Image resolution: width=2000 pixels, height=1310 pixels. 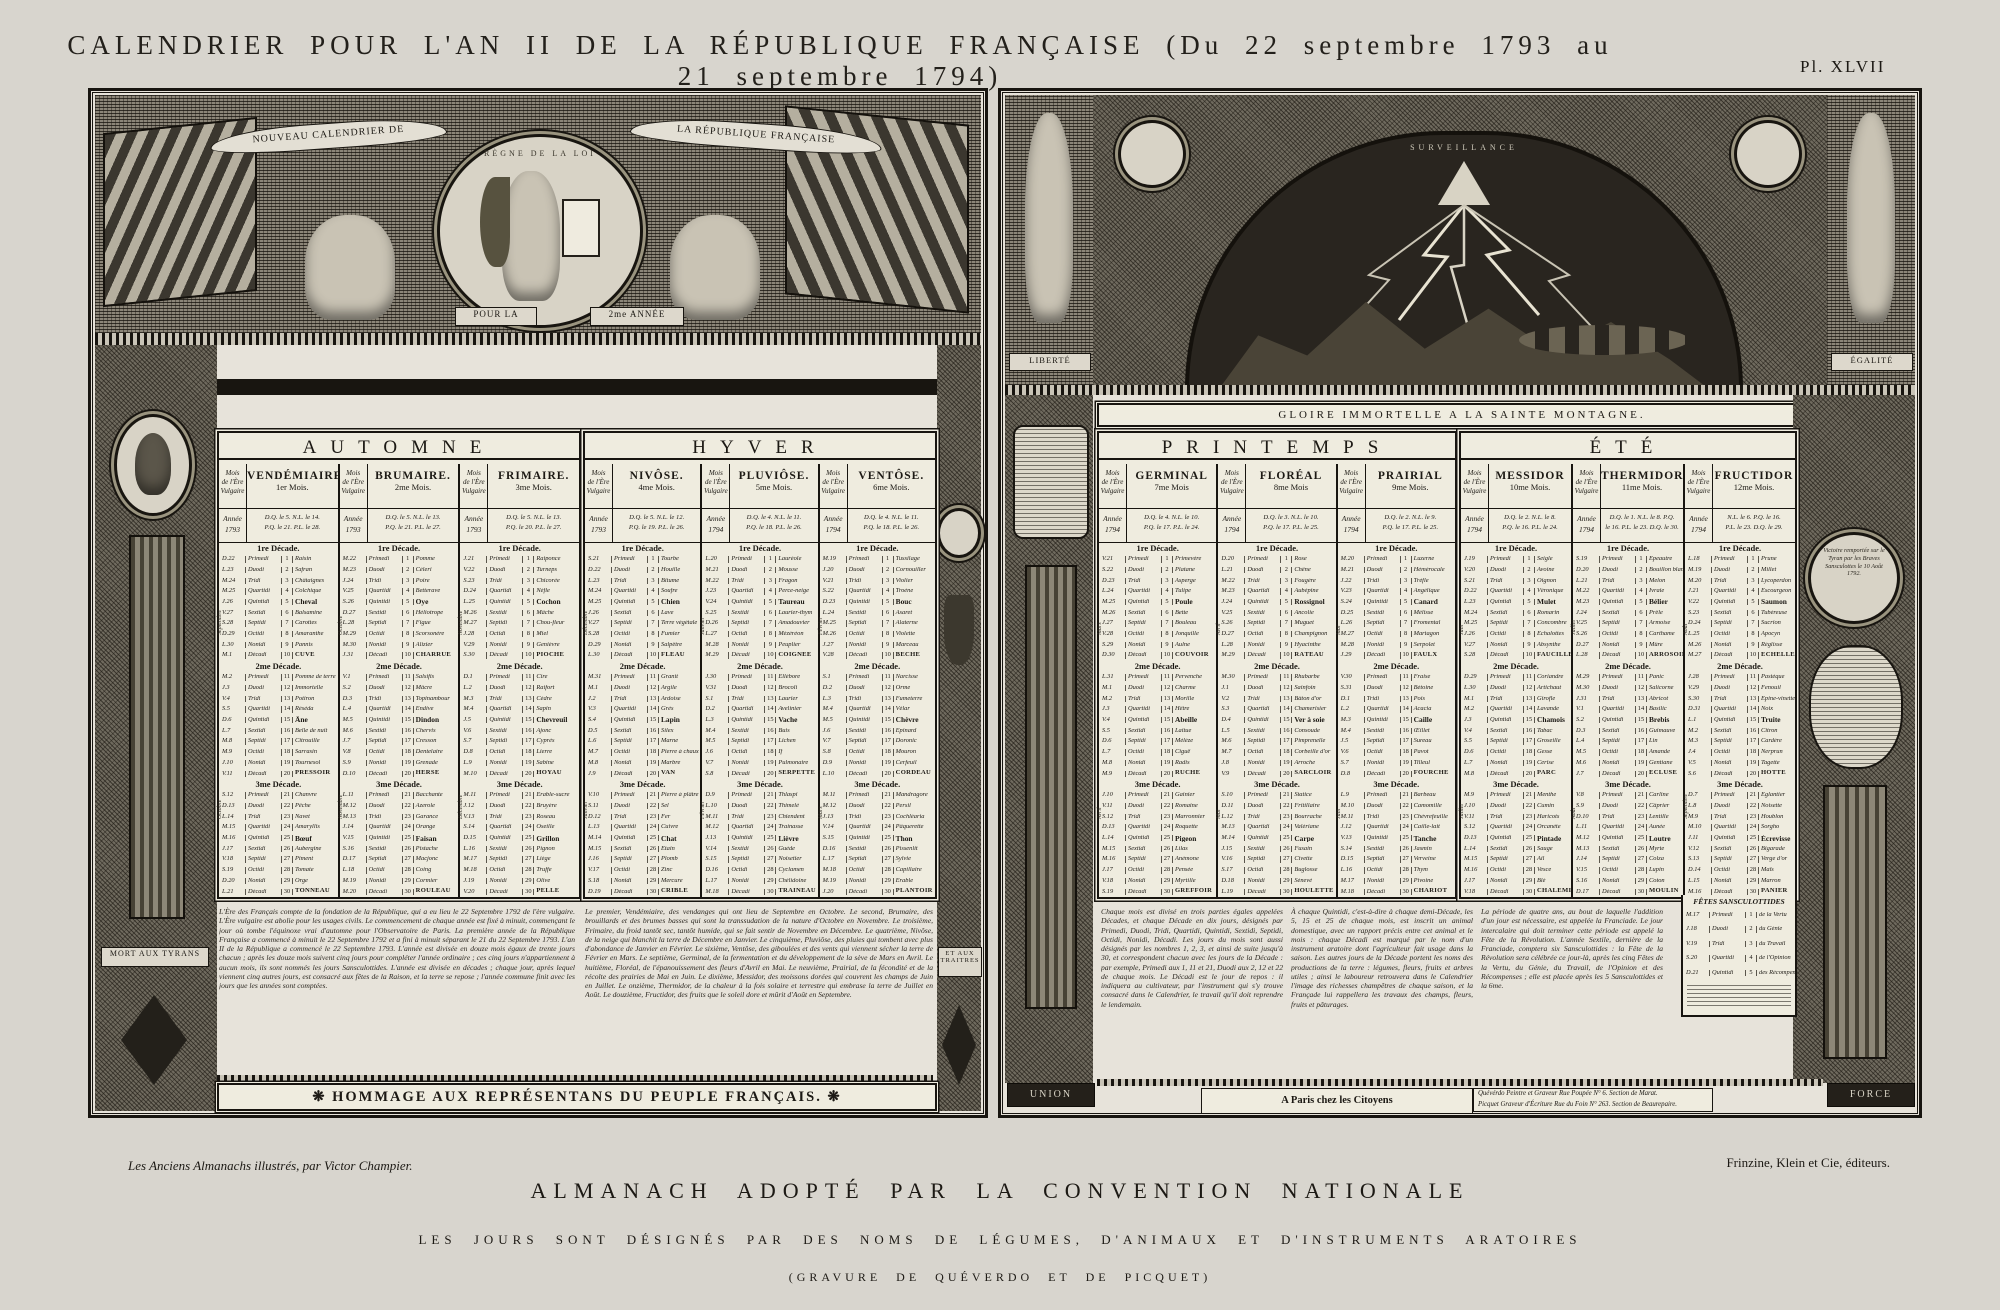 What do you see at coordinates (385, 634) in the screenshot?
I see `decade-day-cell: Octidi` at bounding box center [385, 634].